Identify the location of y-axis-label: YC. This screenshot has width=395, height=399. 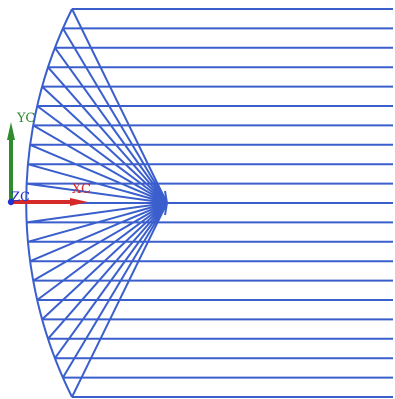
(25, 118).